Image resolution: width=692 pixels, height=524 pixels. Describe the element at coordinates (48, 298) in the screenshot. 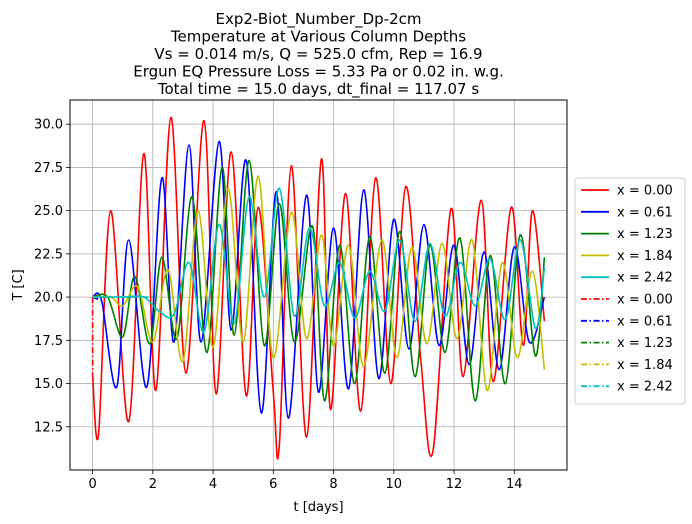

I see `y-tick-label: 20.0` at that location.